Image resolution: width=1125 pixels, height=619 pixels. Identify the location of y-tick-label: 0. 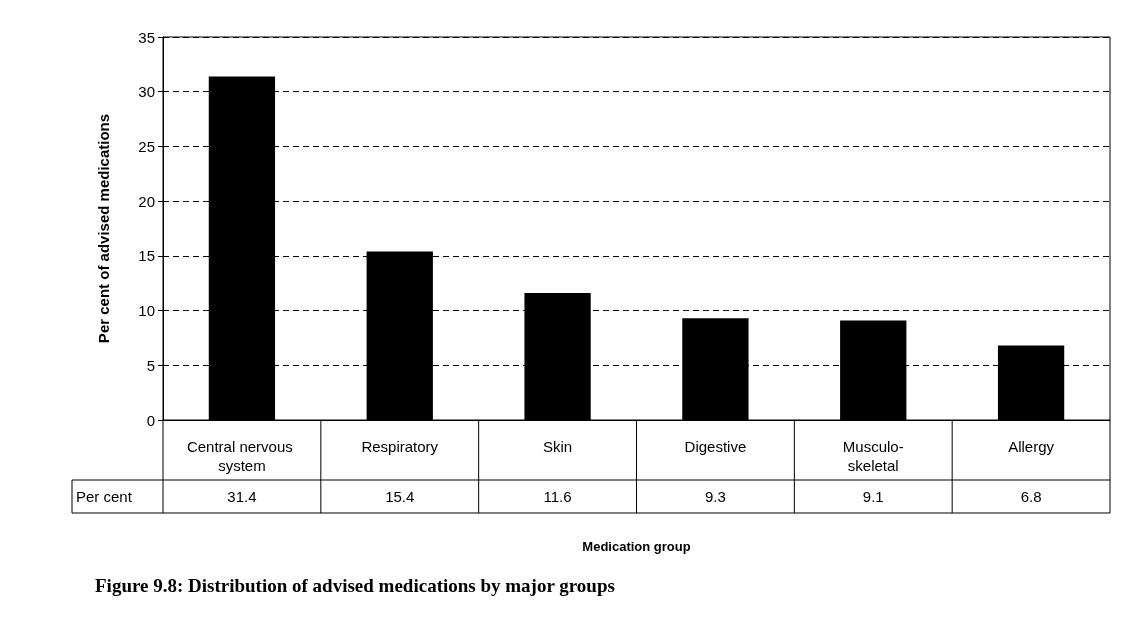
(150, 420).